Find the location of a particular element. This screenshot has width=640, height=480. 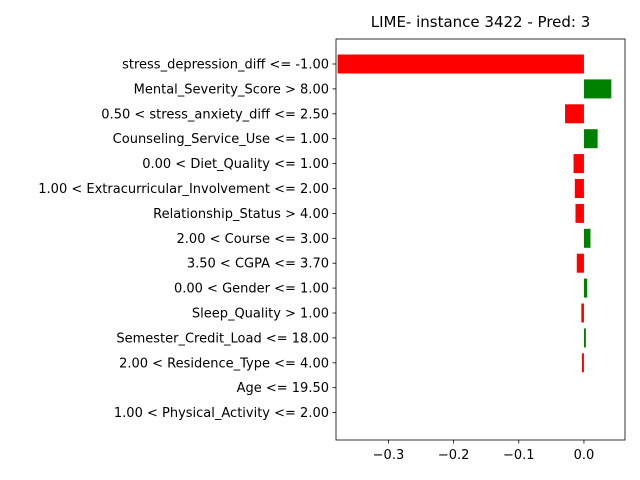

y-tick-label-2: 0.50 < stress_anxiety_diff <= 2.50 is located at coordinates (215, 114).